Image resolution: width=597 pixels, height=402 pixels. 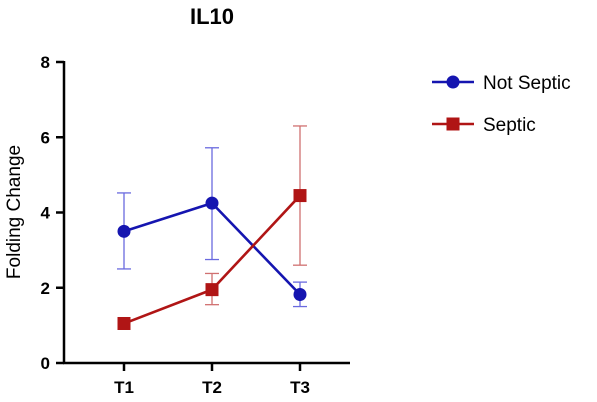 What do you see at coordinates (45, 288) in the screenshot?
I see `y-tick-label: 2` at bounding box center [45, 288].